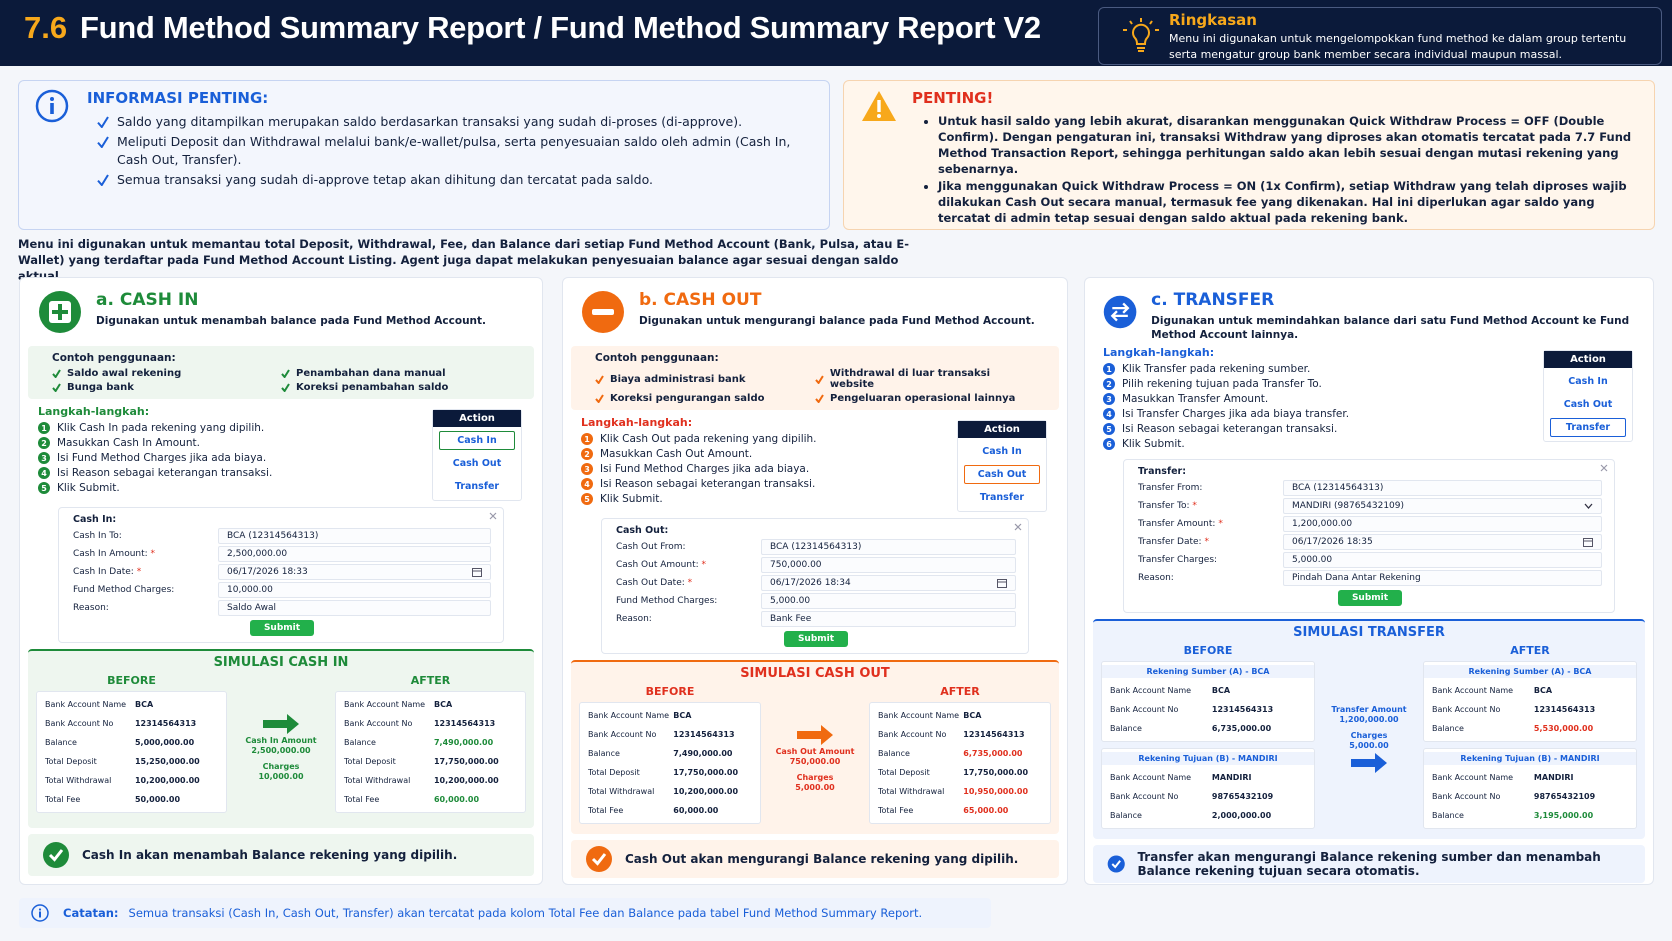 The height and width of the screenshot is (941, 1672). What do you see at coordinates (430, 799) in the screenshot?
I see `account-row: Total Fee 60,000.00` at bounding box center [430, 799].